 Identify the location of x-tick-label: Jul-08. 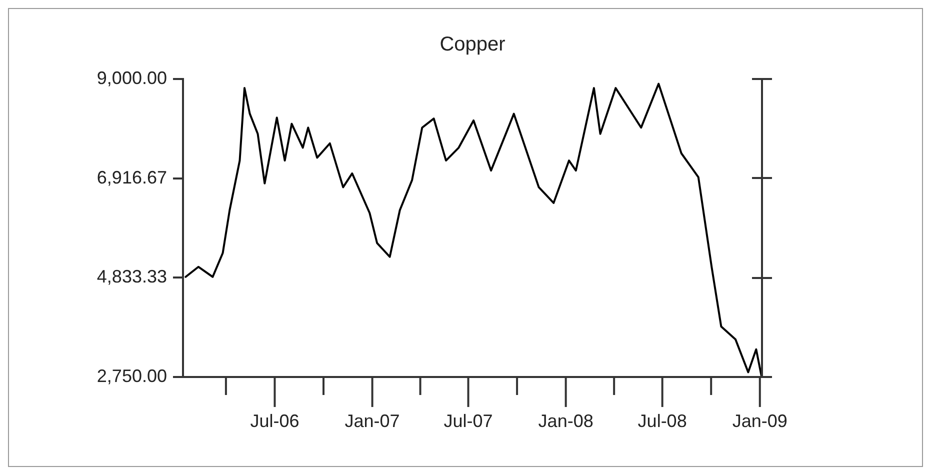
(662, 420).